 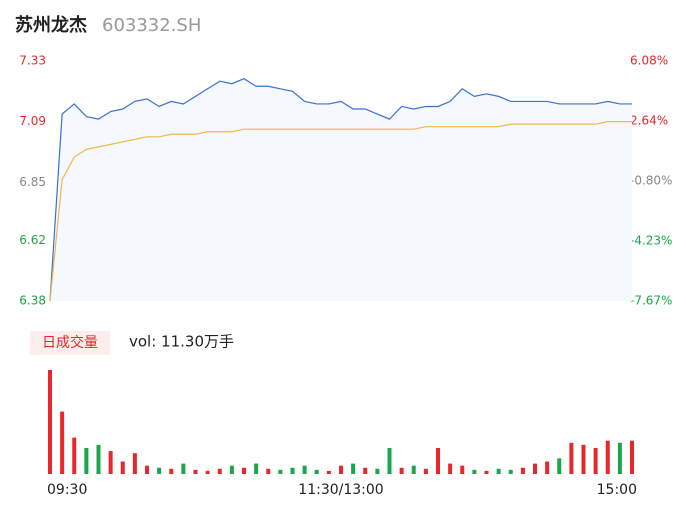 I want to click on y2-tick-label: -7.67%, so click(x=651, y=301).